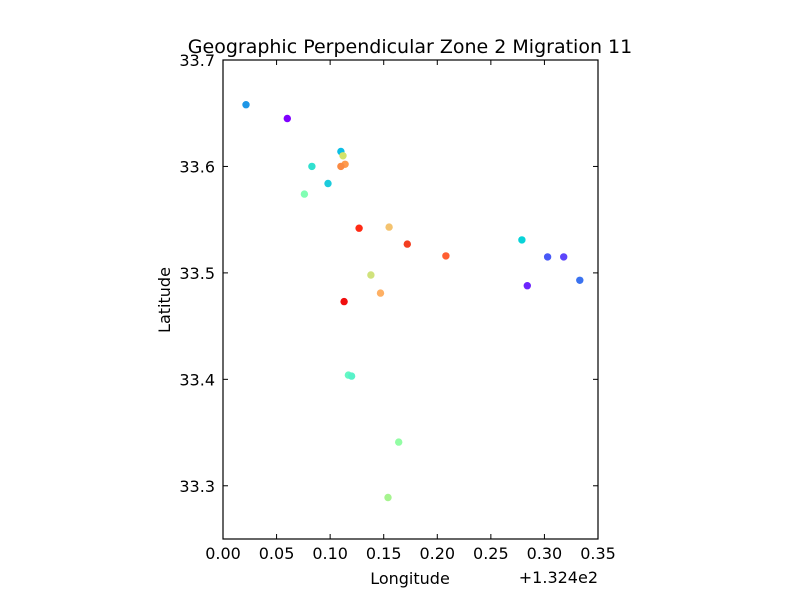 The image size is (800, 600). What do you see at coordinates (545, 553) in the screenshot?
I see `x-tick-label: 0.30` at bounding box center [545, 553].